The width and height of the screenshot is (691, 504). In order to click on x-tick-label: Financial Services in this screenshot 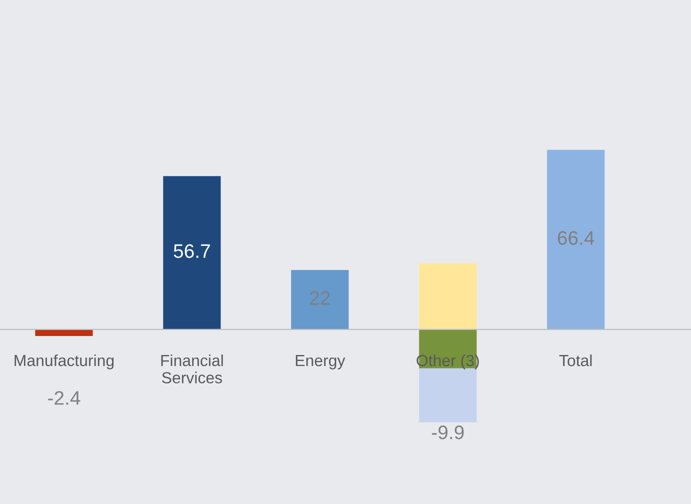, I will do `click(192, 369)`.